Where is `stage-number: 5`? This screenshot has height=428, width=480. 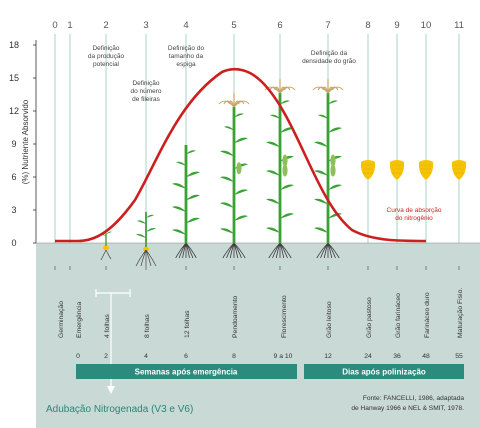 stage-number: 5 is located at coordinates (233, 25).